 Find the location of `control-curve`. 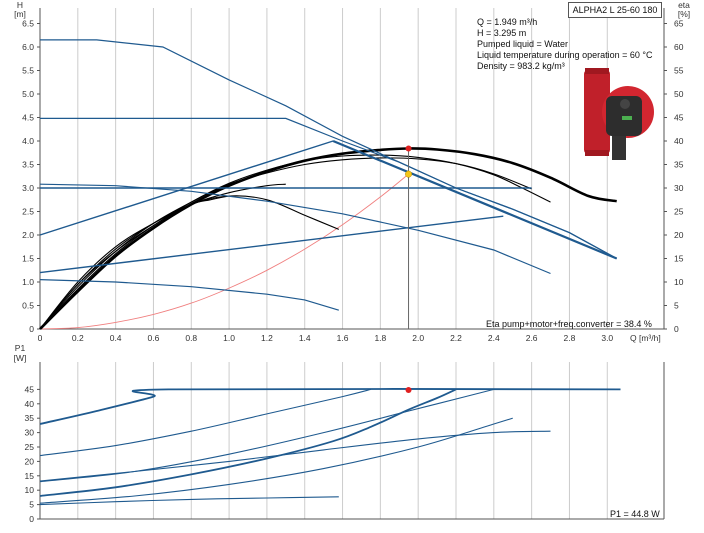

control-curve is located at coordinates (271, 244).